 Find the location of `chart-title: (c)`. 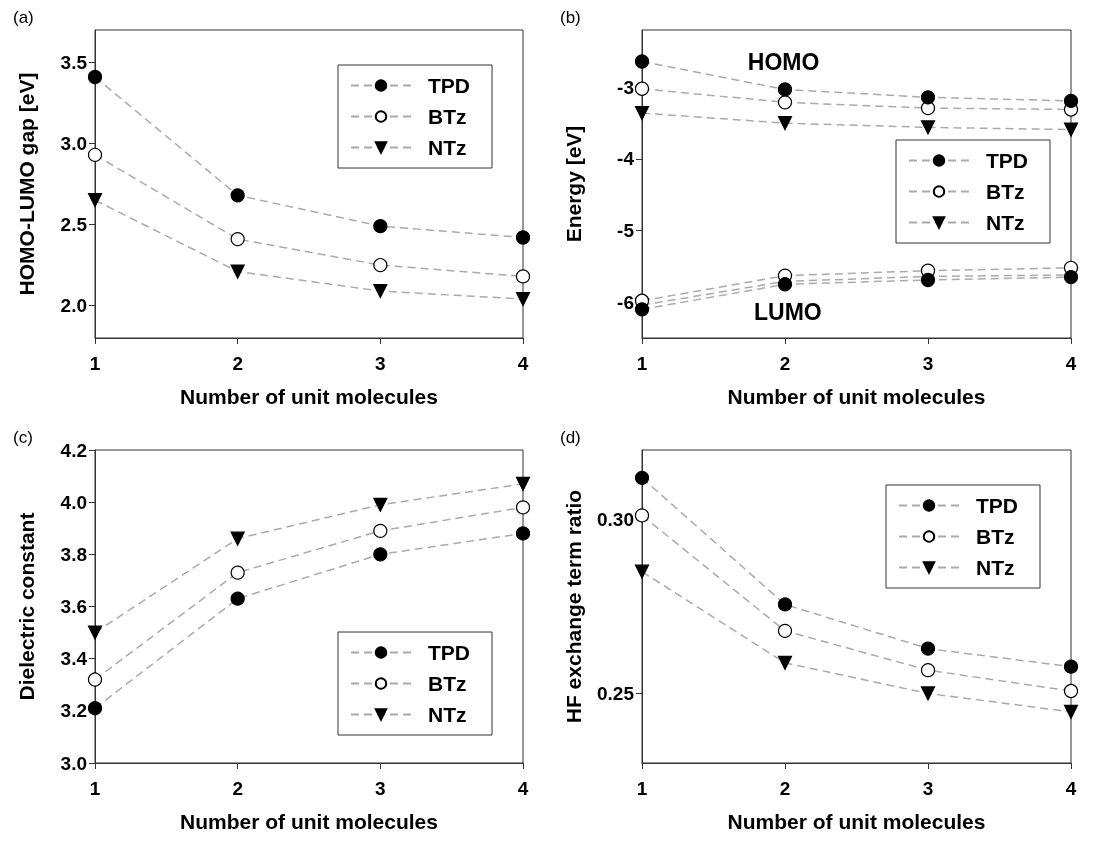

chart-title: (c) is located at coordinates (23, 437).